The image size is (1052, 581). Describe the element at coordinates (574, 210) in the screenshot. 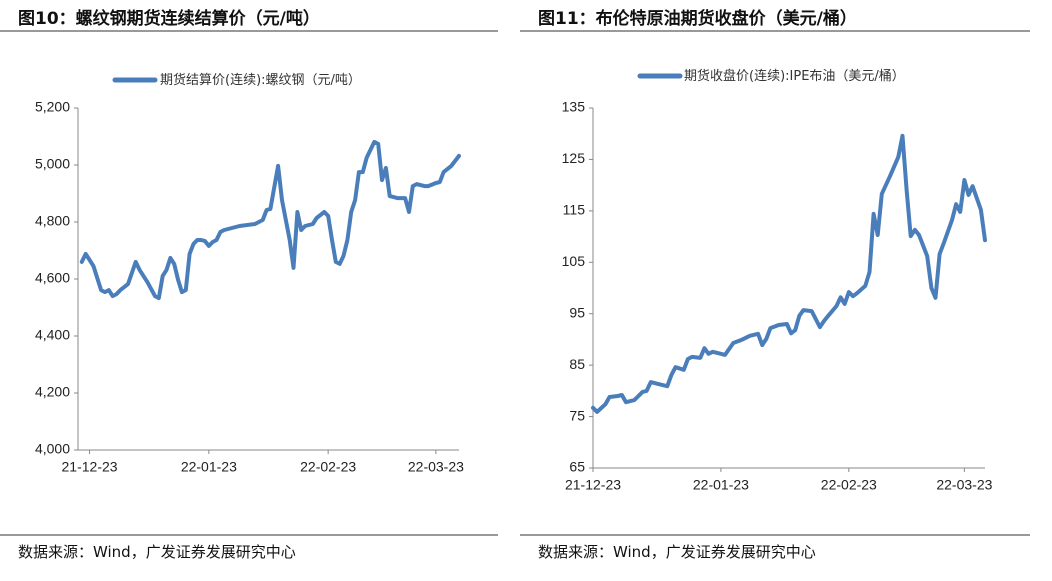

I see `y-tick-label: 115` at that location.